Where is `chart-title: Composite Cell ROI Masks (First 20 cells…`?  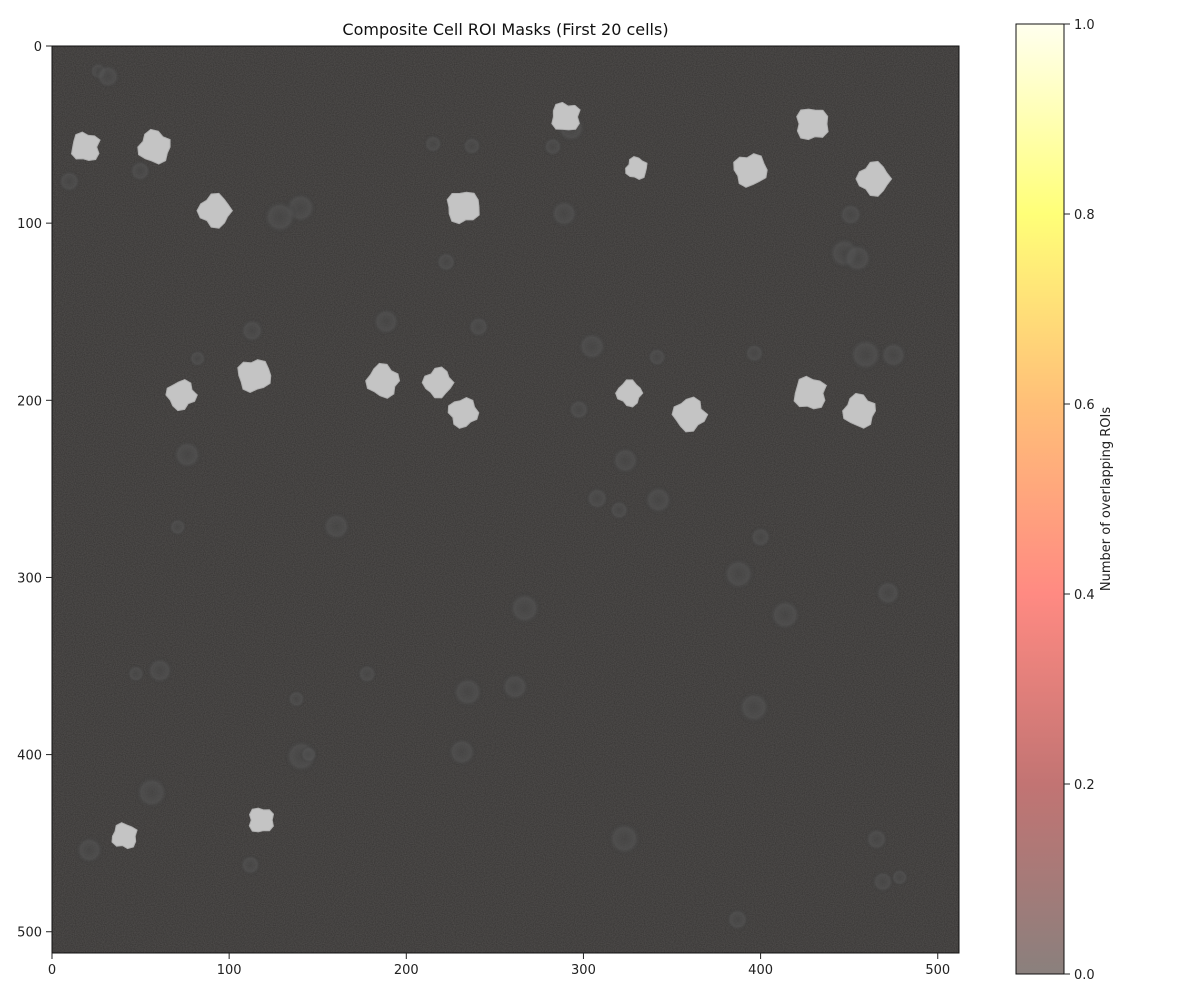
chart-title: Composite Cell ROI Masks (First 20 cells… is located at coordinates (505, 29).